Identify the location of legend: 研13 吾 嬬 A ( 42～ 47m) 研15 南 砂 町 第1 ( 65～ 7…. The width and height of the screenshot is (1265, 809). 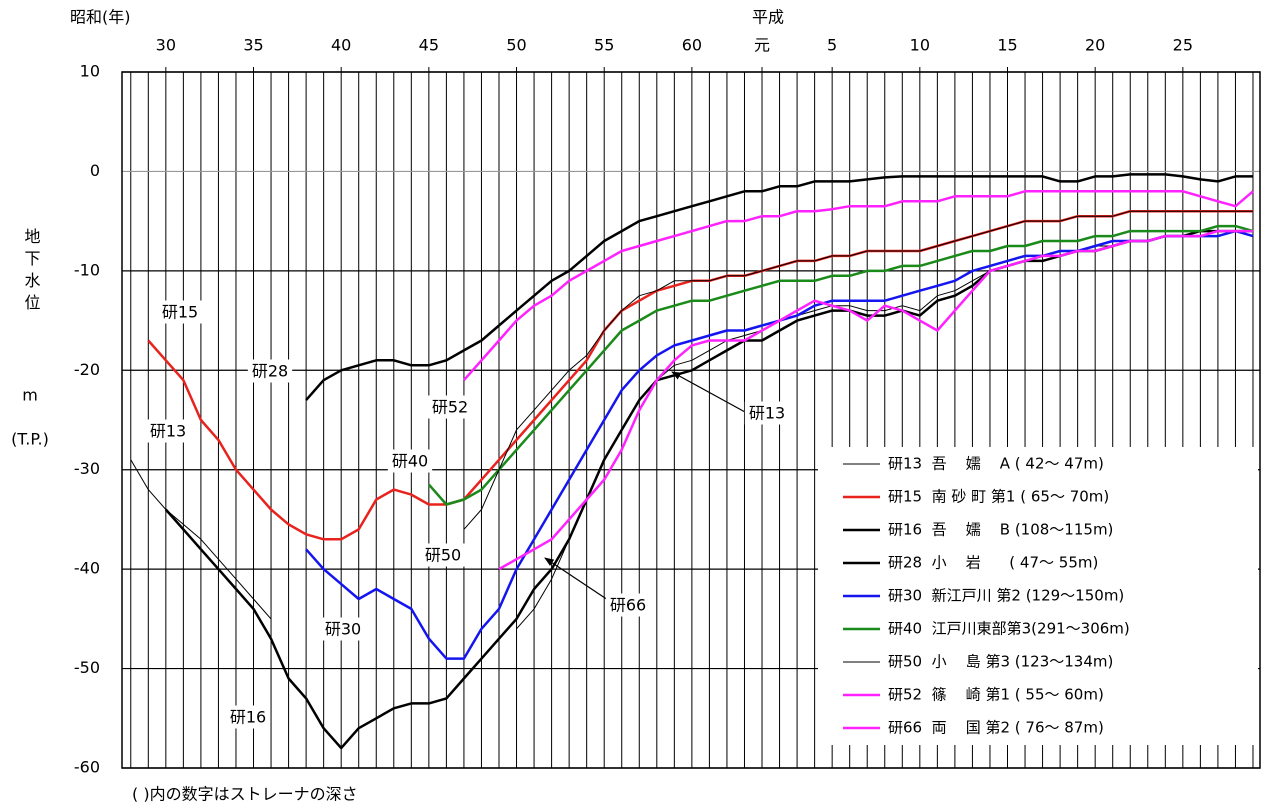
(1038, 596).